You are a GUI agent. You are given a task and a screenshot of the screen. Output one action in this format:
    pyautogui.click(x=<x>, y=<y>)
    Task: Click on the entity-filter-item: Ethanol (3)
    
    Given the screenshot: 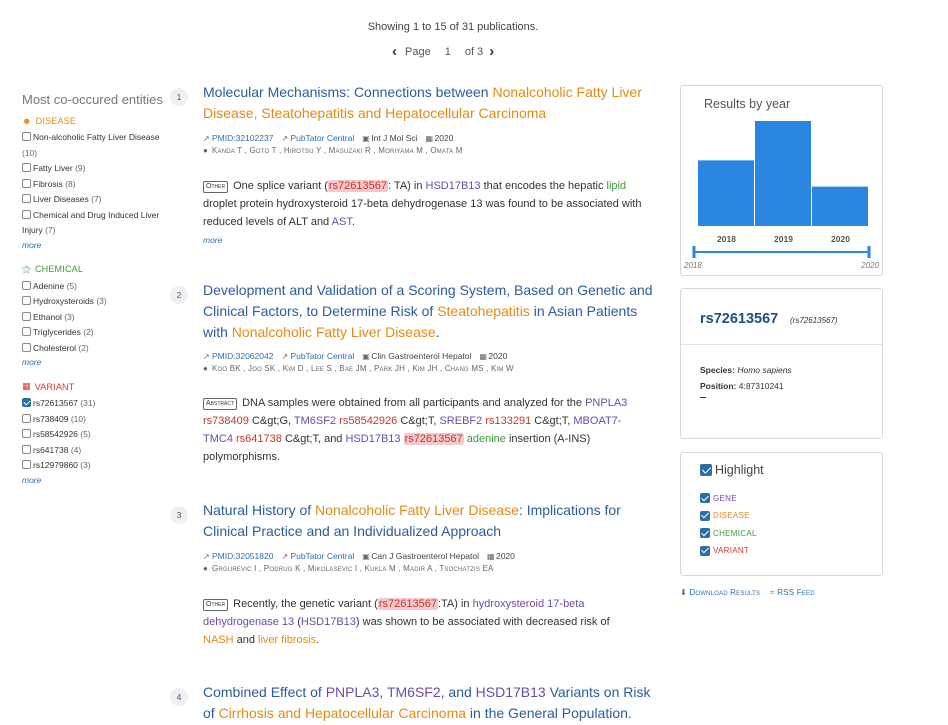 What is the action you would take?
    pyautogui.click(x=94, y=318)
    